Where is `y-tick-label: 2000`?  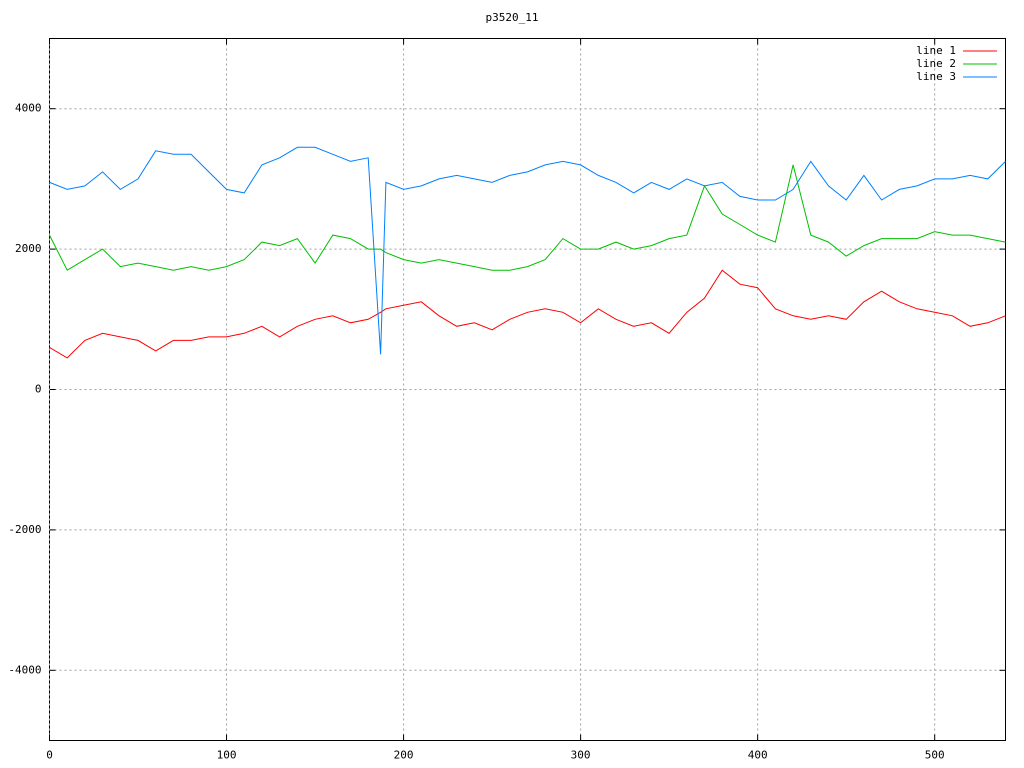 y-tick-label: 2000 is located at coordinates (28, 248).